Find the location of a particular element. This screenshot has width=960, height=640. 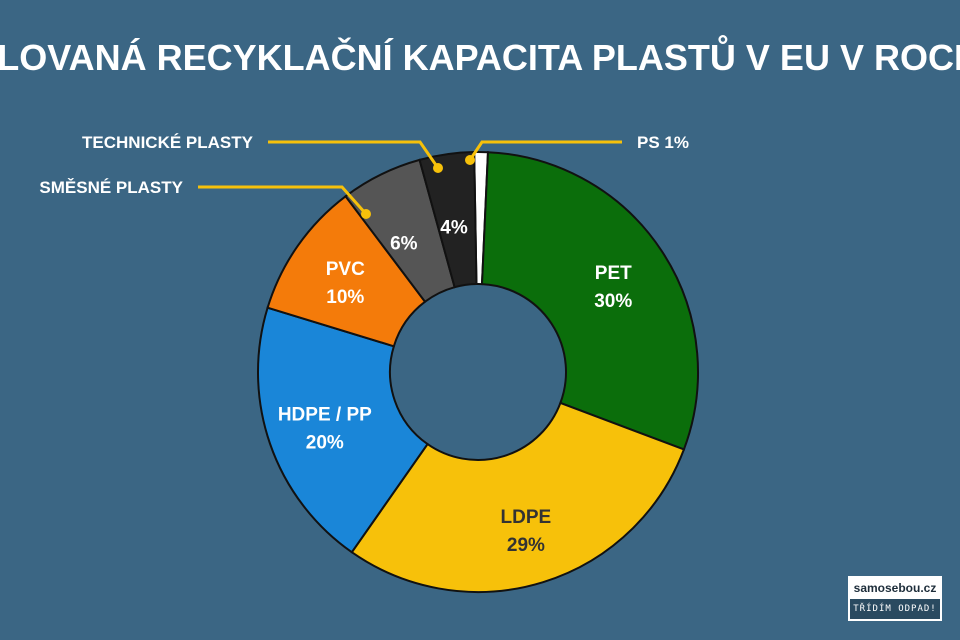

slice-value-hdpe-pp: 20% is located at coordinates (325, 443).